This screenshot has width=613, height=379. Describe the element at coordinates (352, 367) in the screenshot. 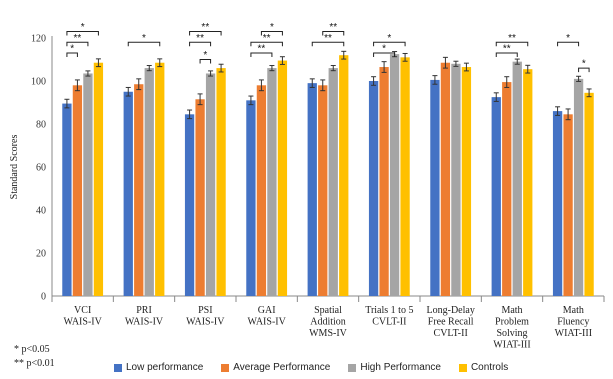

I see `legend-swatch-high` at that location.